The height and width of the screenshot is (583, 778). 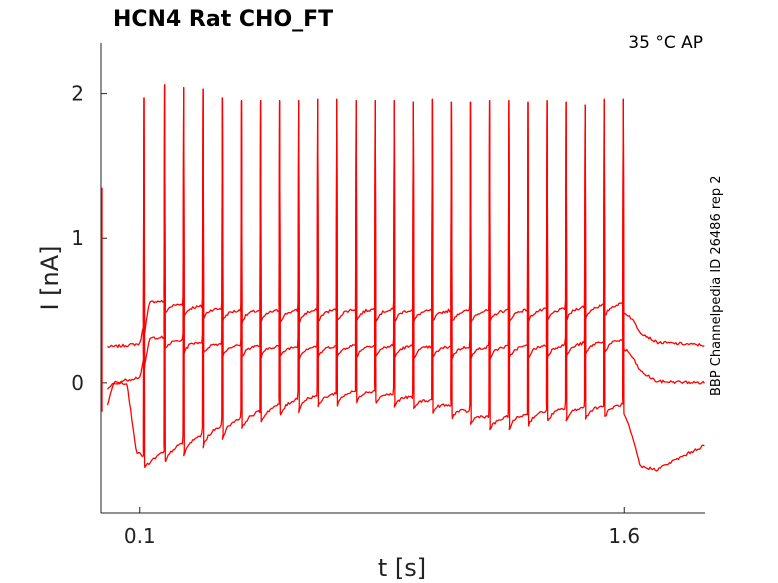 I want to click on condition-label: 35 °C AP, so click(x=665, y=43).